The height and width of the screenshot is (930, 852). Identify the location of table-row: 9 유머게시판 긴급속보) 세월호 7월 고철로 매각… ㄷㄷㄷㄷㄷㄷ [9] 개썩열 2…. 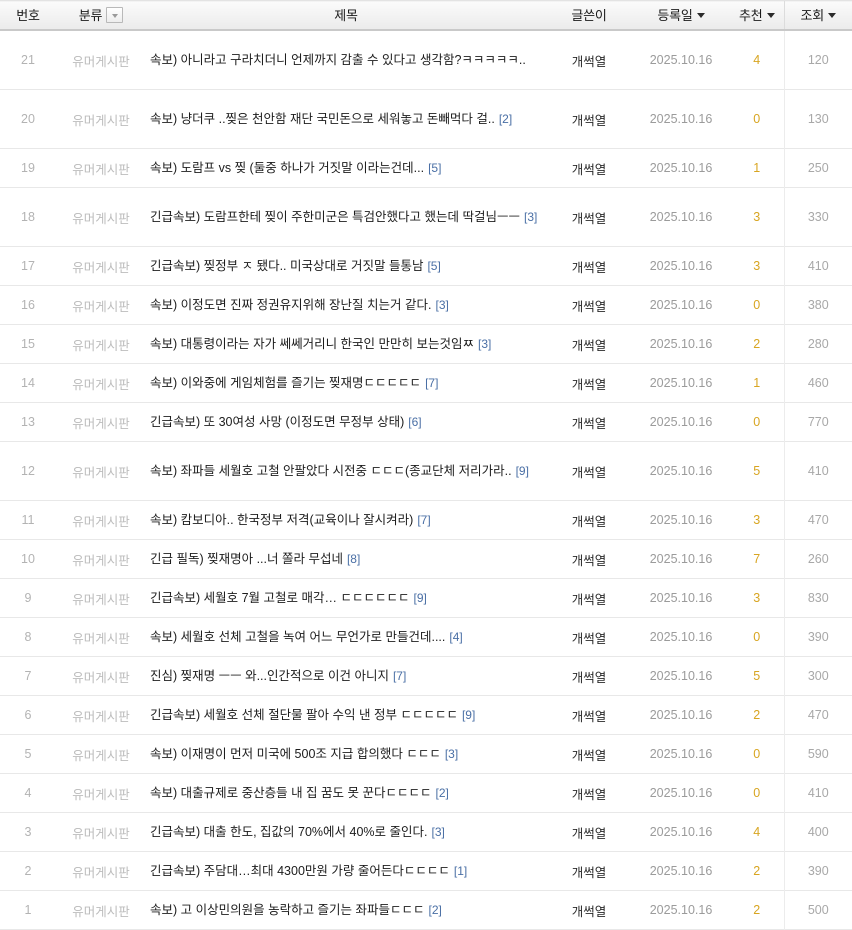
(426, 598).